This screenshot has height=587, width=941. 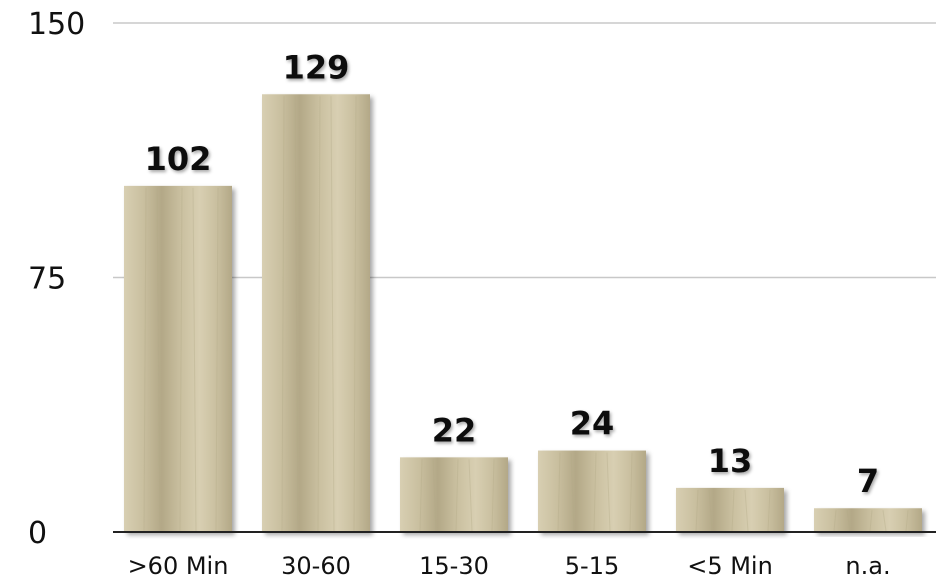 What do you see at coordinates (178, 566) in the screenshot?
I see `x-tick-label: >60 Min` at bounding box center [178, 566].